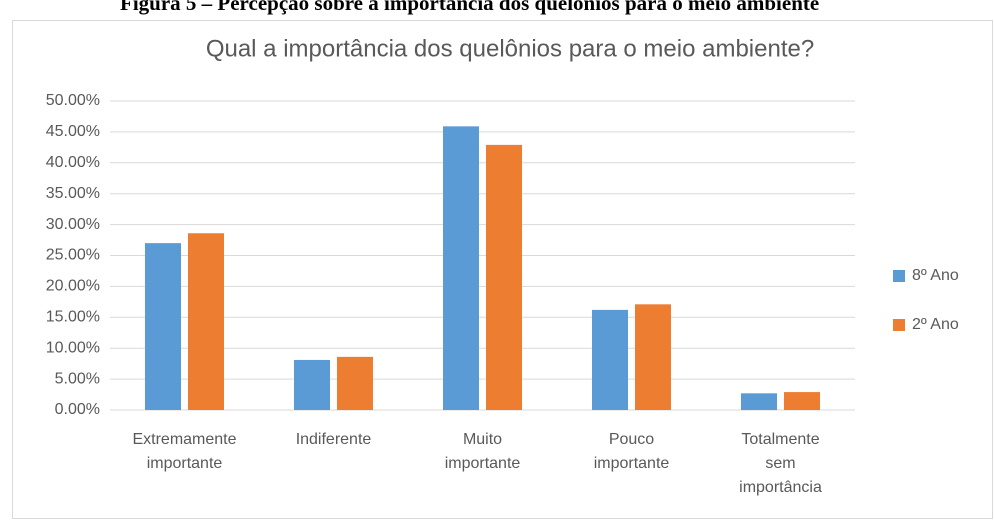 This screenshot has height=520, width=994. Describe the element at coordinates (780, 487) in the screenshot. I see `x-tick-label: importância` at that location.